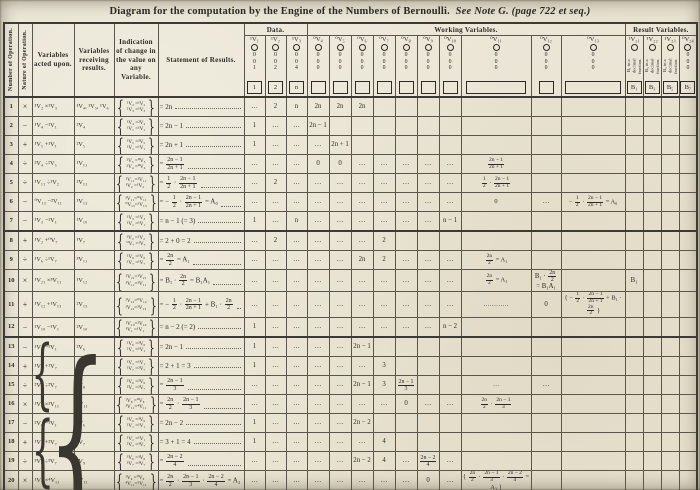  What do you see at coordinates (652, 66) in the screenshot?
I see `variable-header-stack: ¹V₂₂ B₃ in a decimal fraction. B₃` at bounding box center [652, 66].